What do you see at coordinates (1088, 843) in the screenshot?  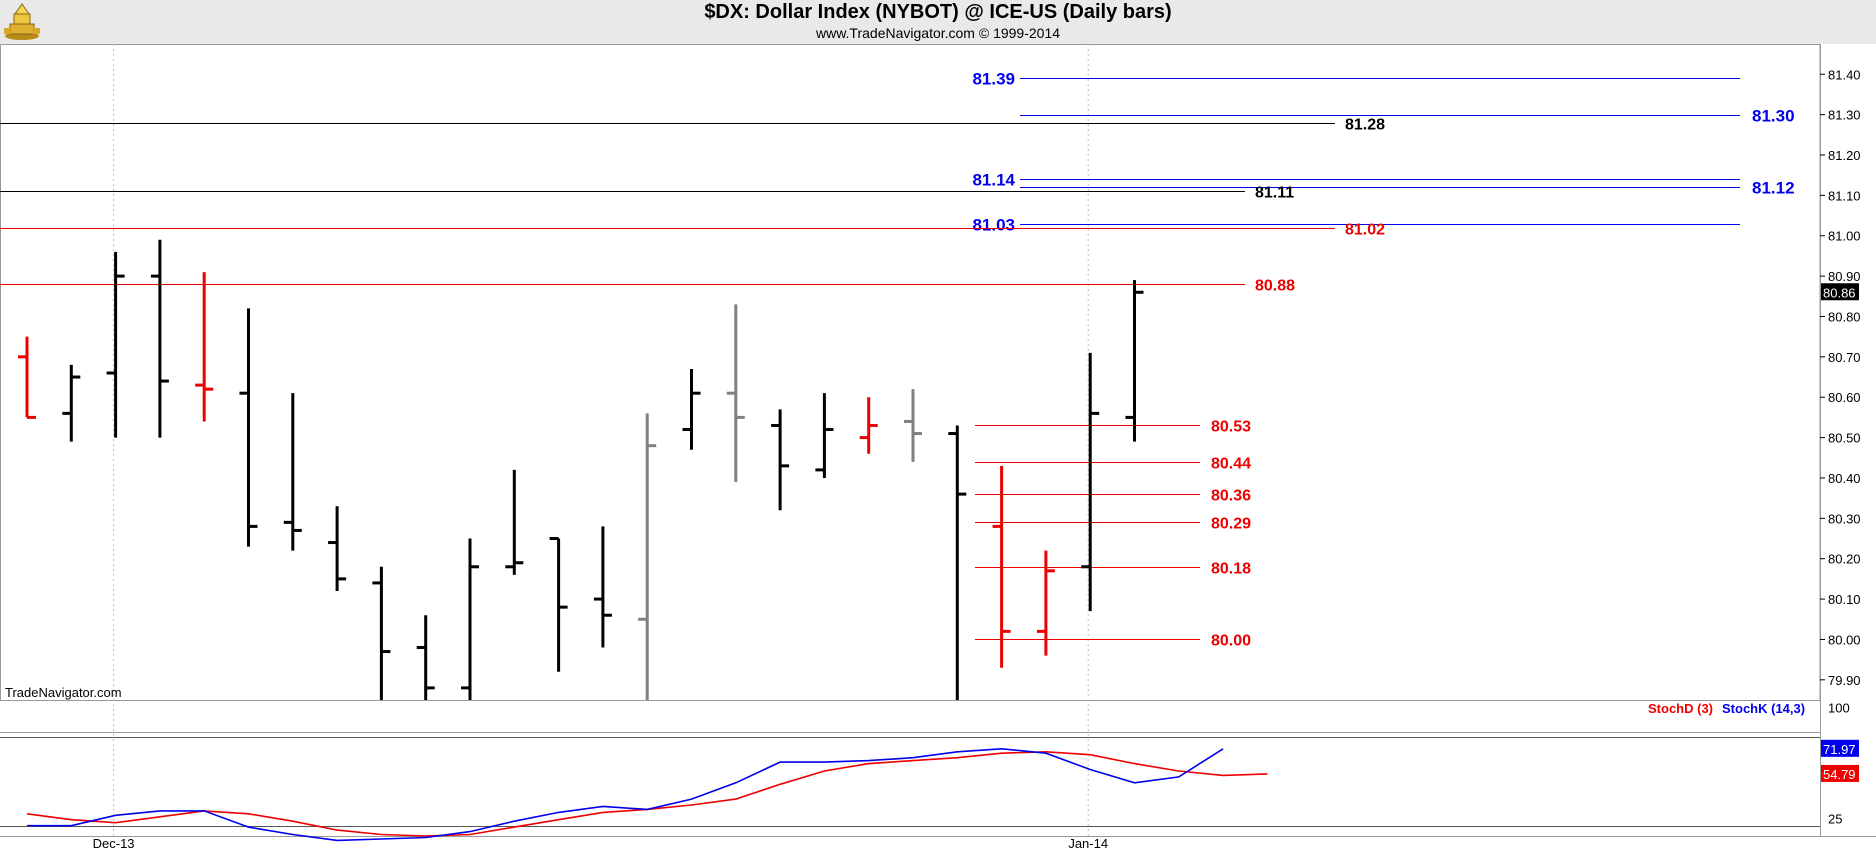 I see `date-label: Jan-14` at bounding box center [1088, 843].